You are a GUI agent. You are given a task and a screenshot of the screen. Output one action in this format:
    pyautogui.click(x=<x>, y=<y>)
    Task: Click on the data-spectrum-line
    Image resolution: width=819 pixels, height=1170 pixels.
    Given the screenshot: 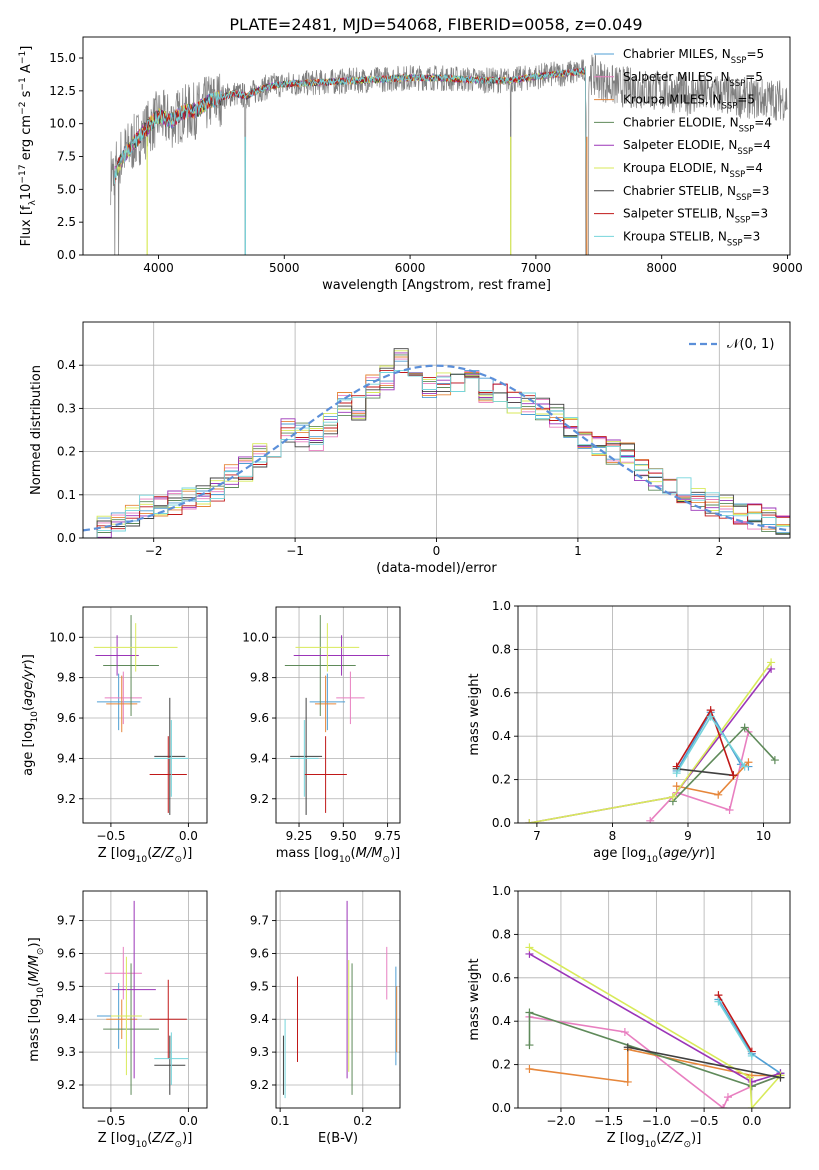 What is the action you would take?
    pyautogui.click(x=449, y=154)
    